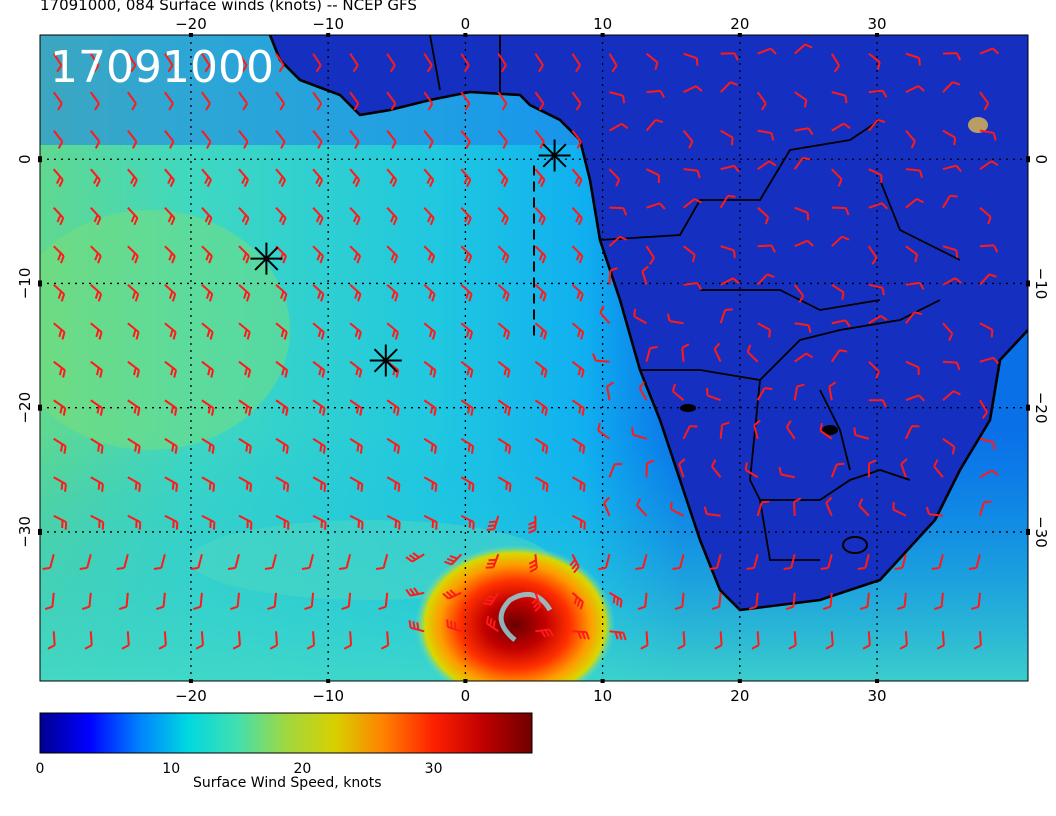  What do you see at coordinates (1041, 159) in the screenshot?
I see `lat-label-right: 0` at bounding box center [1041, 159].